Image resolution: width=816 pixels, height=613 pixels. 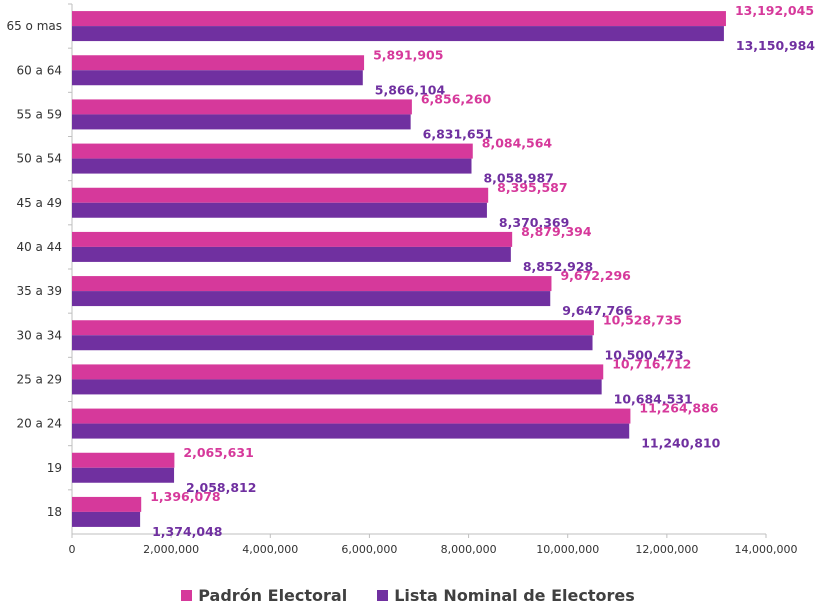 What do you see at coordinates (54, 512) in the screenshot?
I see `category-label: 18` at bounding box center [54, 512].